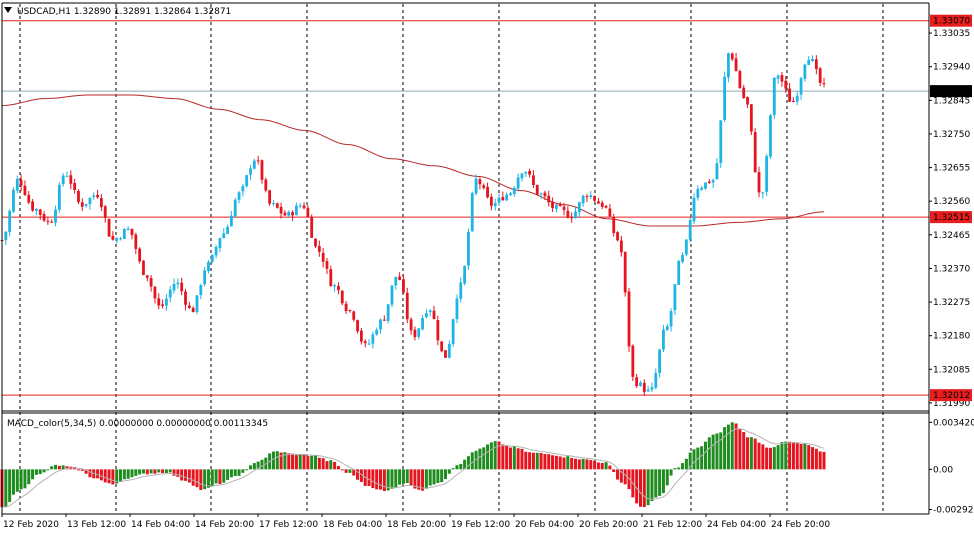 The image size is (974, 536). I want to click on time-label: 14 Feb 04:00, so click(160, 525).